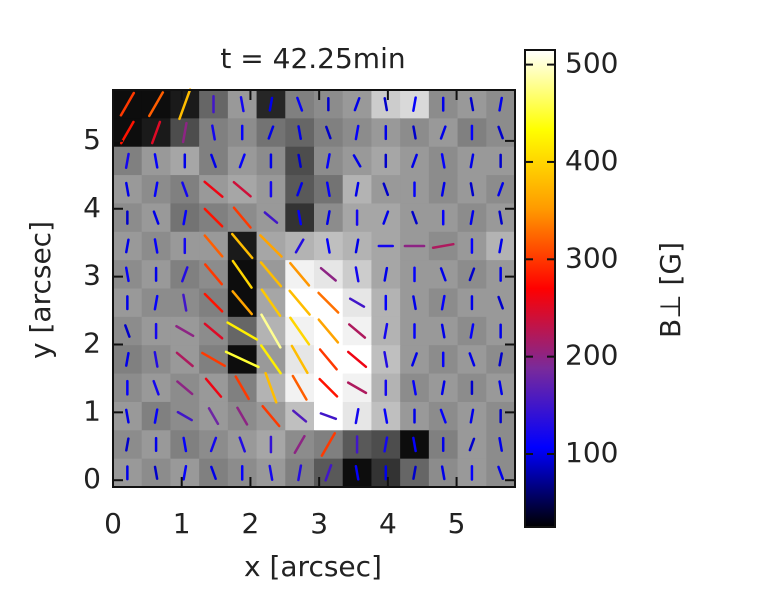  I want to click on x-tick-label: 1, so click(182, 523).